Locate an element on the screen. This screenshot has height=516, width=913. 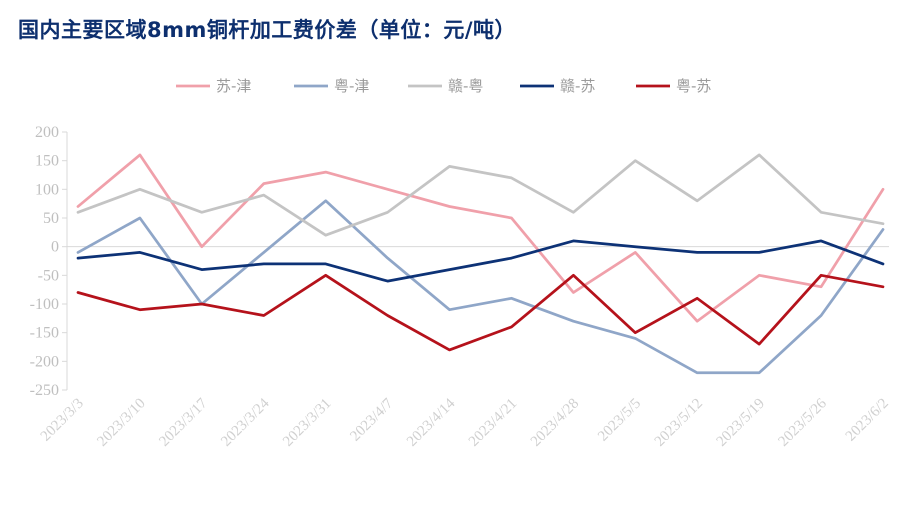
y-tick-label: 0 is located at coordinates (55, 247).